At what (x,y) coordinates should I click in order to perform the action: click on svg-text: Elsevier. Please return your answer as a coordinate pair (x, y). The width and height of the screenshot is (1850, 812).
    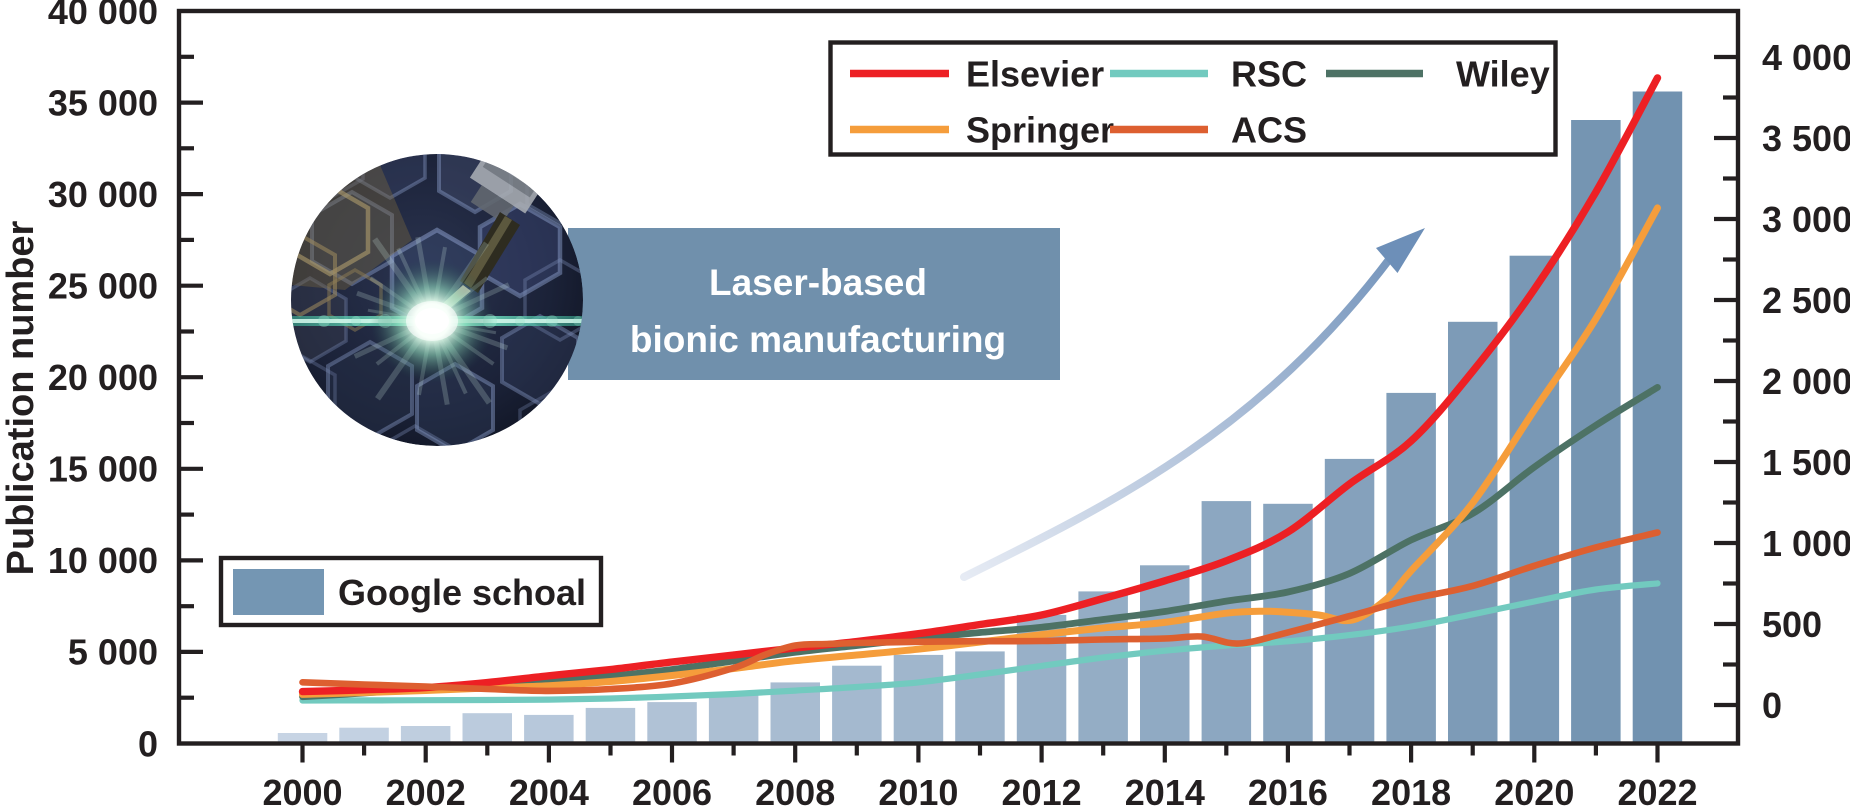
    Looking at the image, I should click on (1035, 73).